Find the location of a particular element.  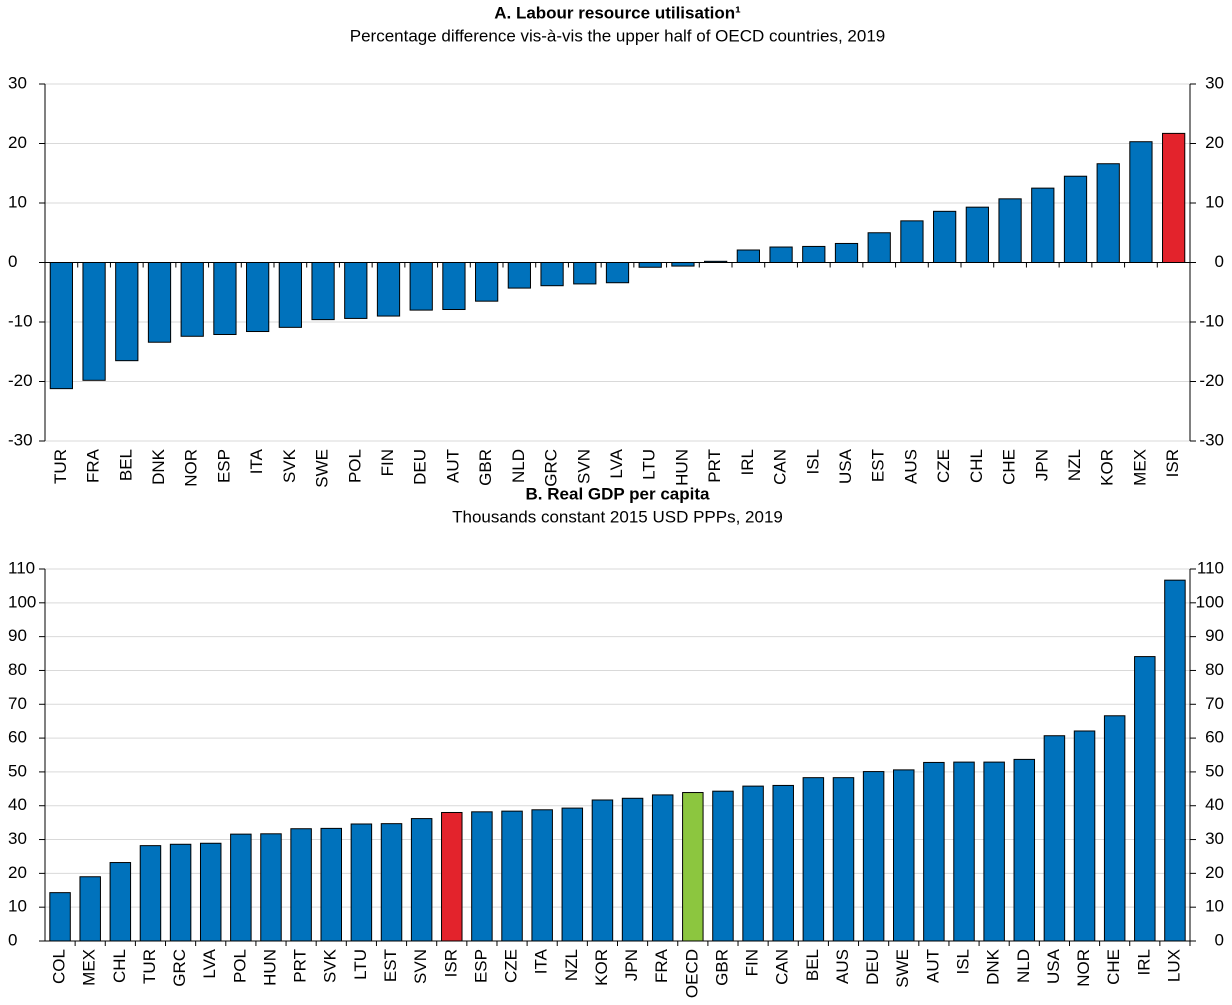

x-tick-label: LUX is located at coordinates (1173, 965).